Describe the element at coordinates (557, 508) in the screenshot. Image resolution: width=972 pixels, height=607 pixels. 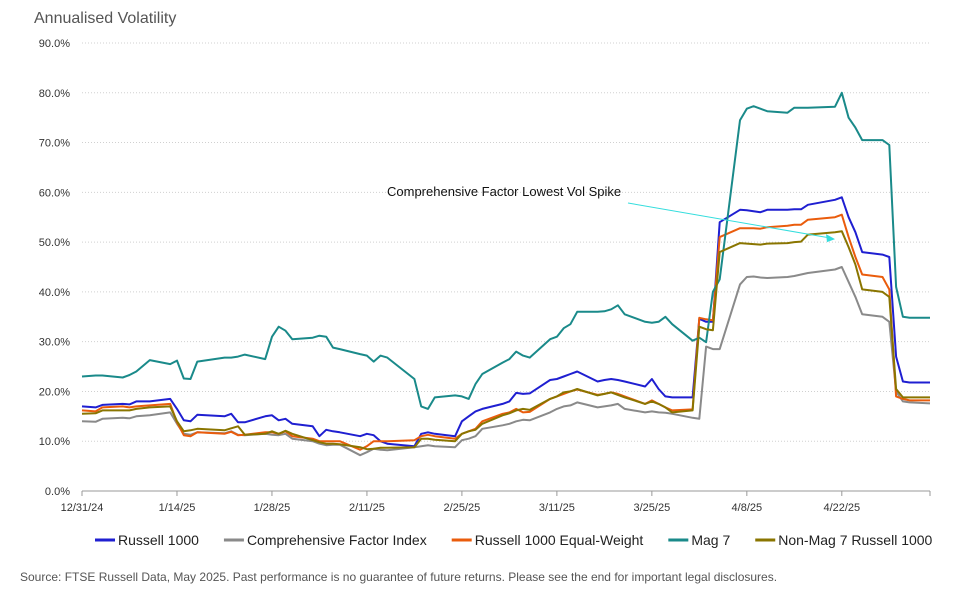
I see `x-tick-label: 3/11/25` at that location.